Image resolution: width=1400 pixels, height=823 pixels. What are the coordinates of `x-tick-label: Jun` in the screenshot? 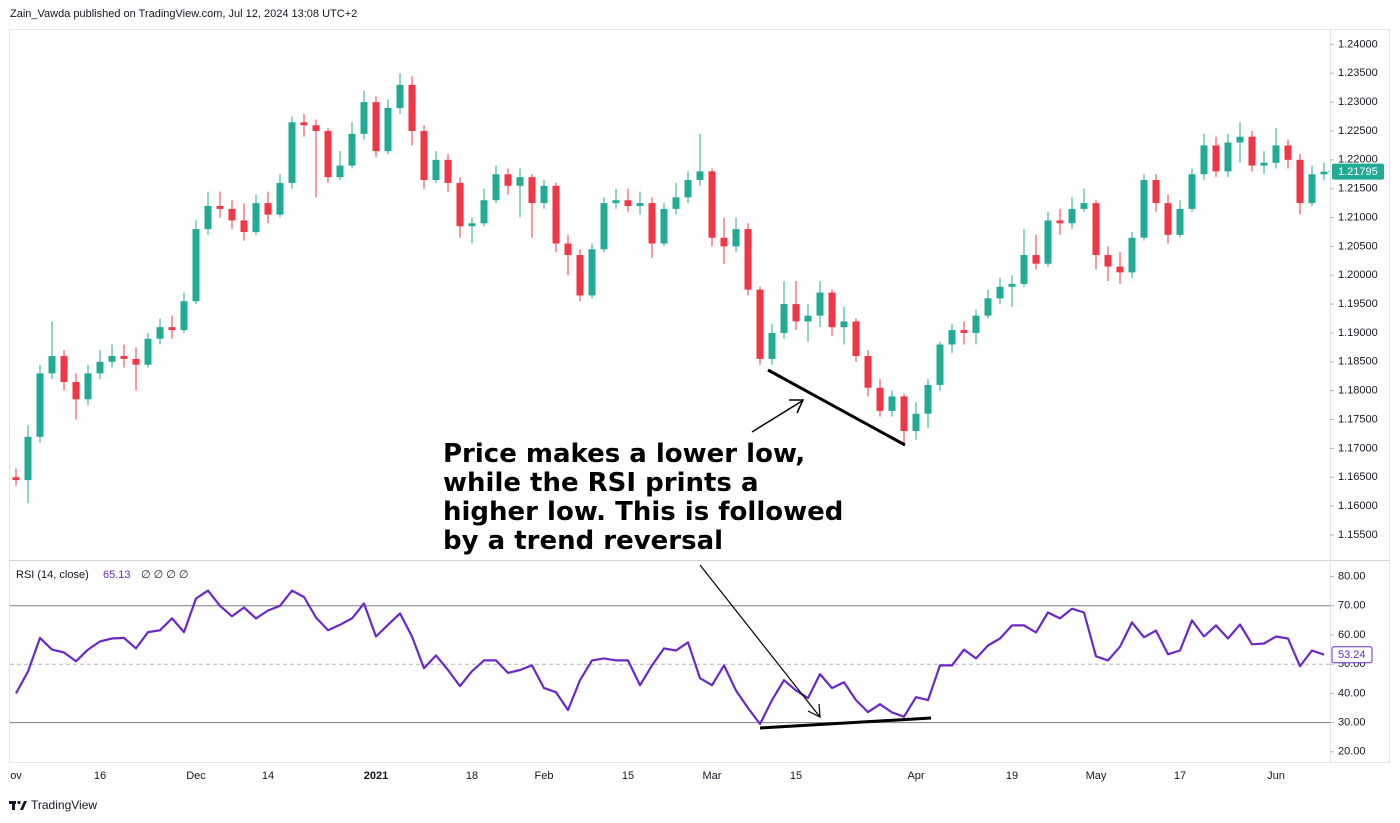 It's located at (1276, 776).